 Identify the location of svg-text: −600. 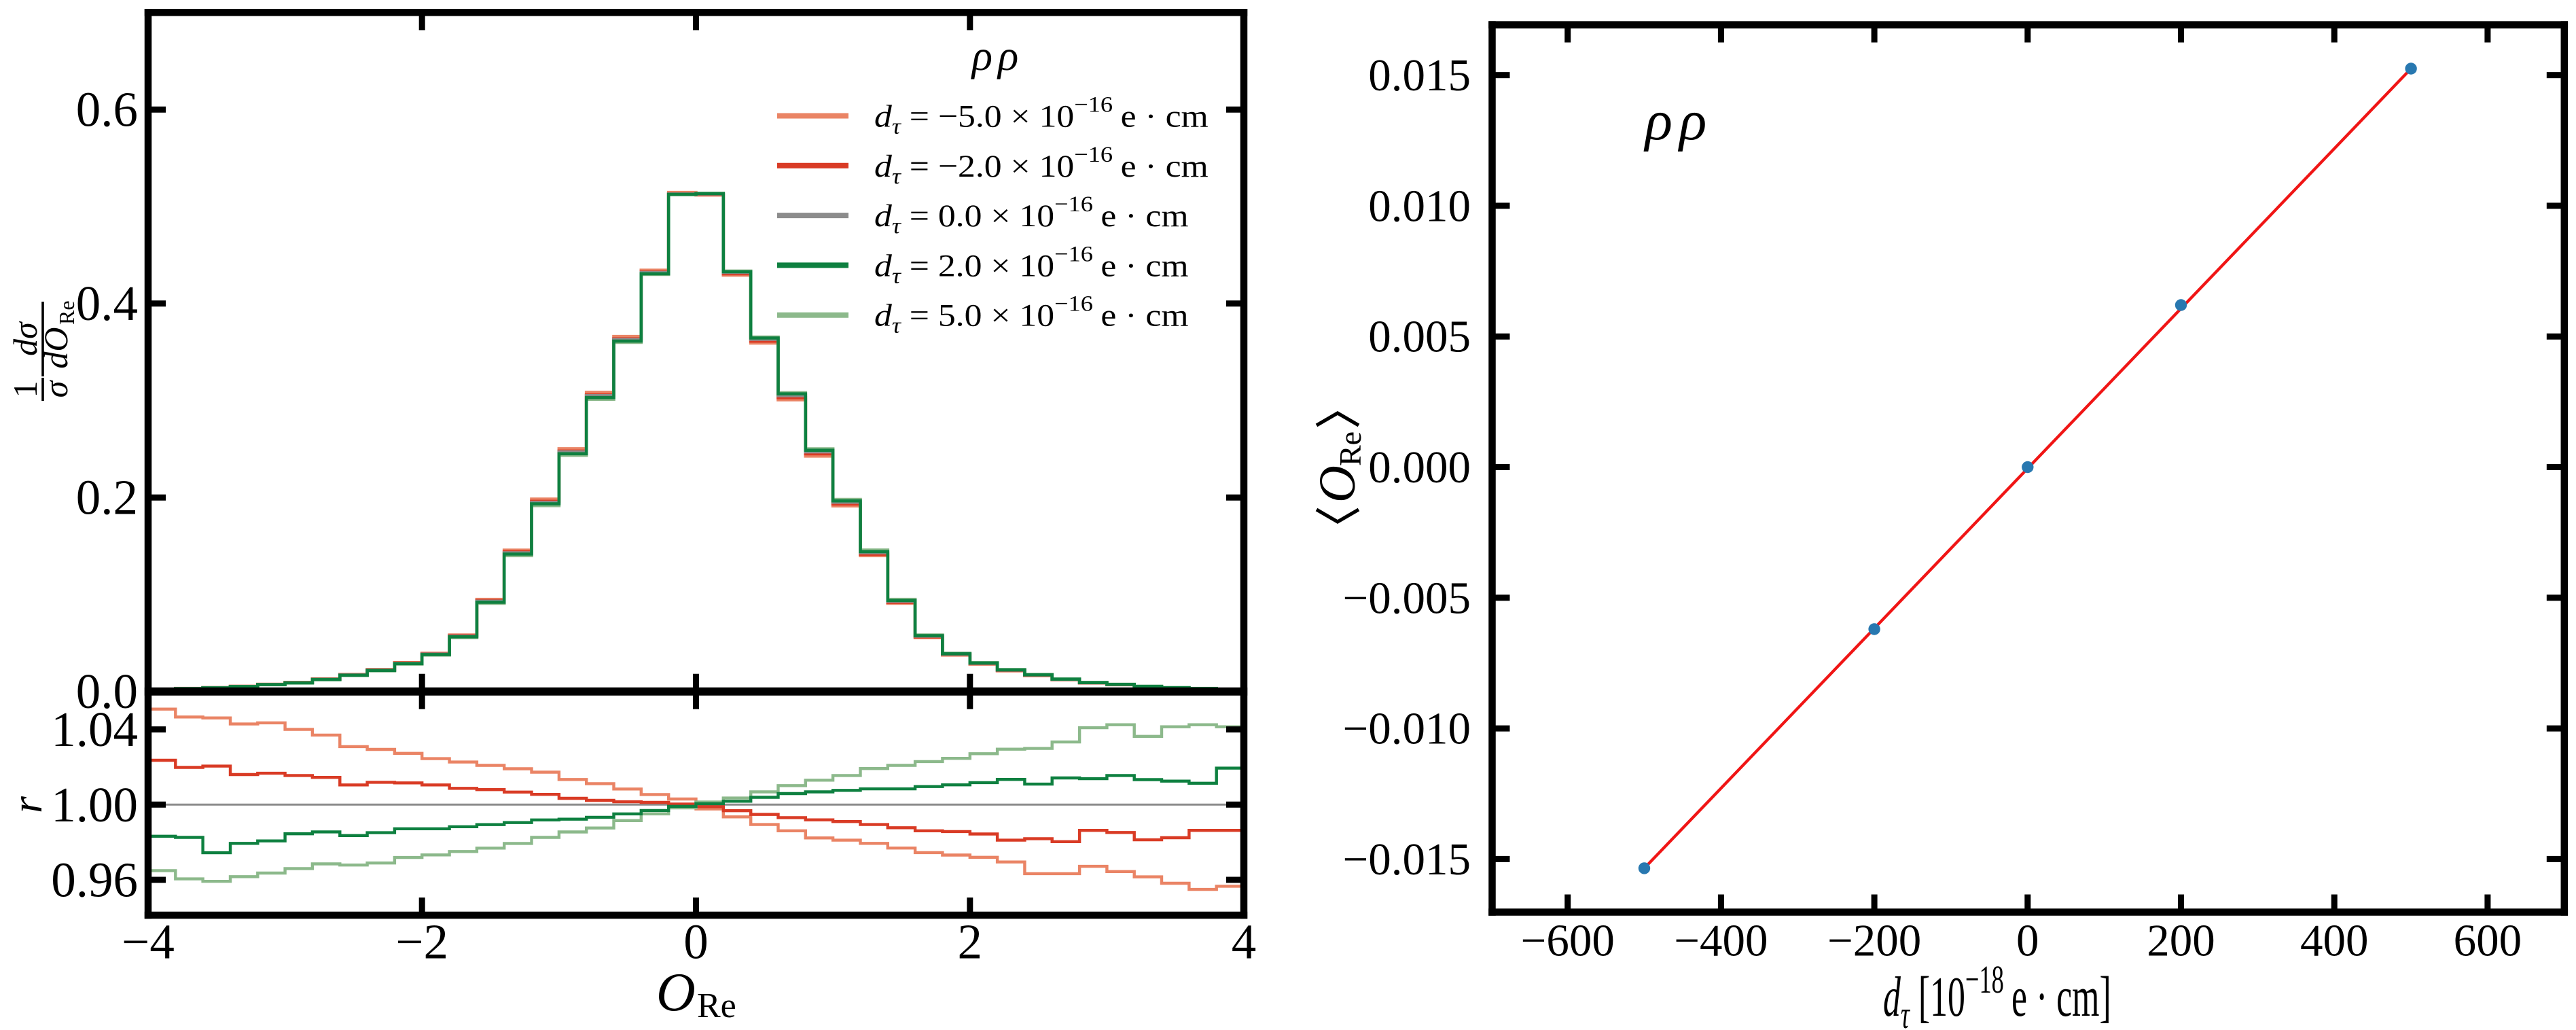
(1568, 941).